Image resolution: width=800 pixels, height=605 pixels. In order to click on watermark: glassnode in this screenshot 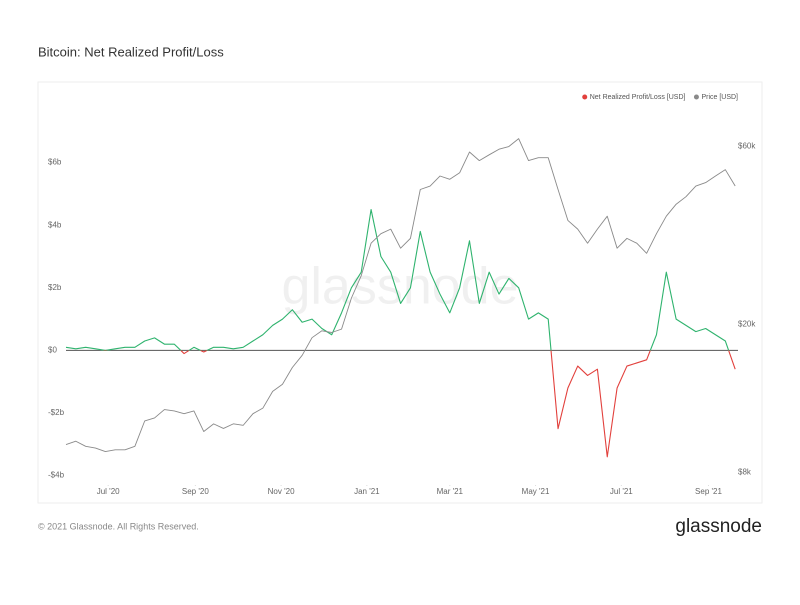, I will do `click(399, 287)`.